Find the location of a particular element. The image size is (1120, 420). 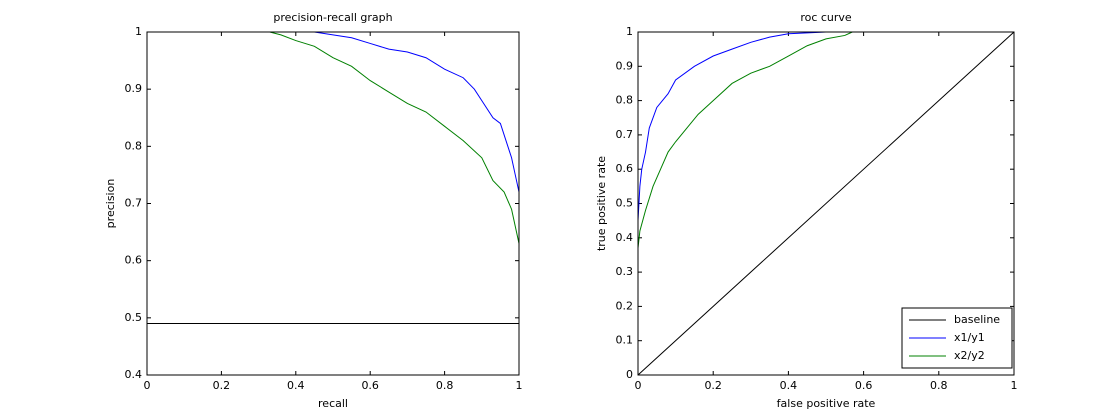

y-axis-label: precision is located at coordinates (110, 204).